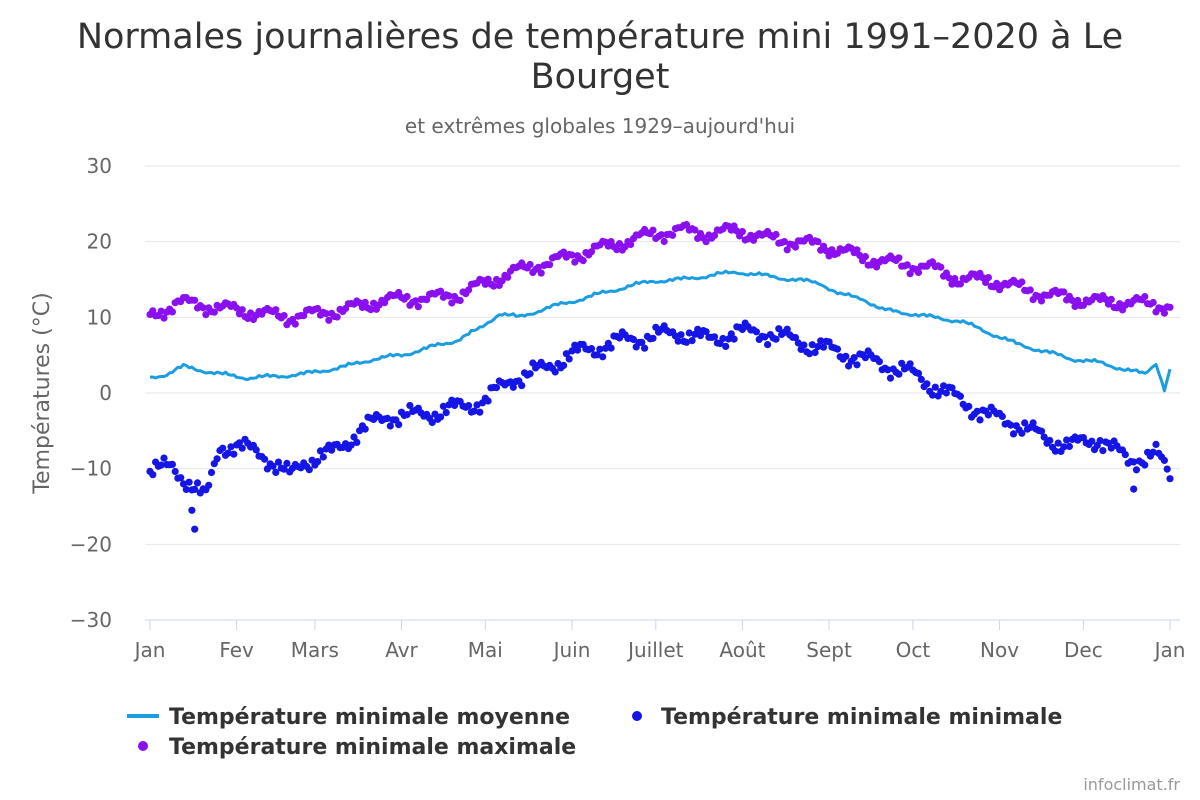 The image size is (1200, 800). Describe the element at coordinates (348, 717) in the screenshot. I see `legend-item-moyenne: Température minimale moyenne` at that location.